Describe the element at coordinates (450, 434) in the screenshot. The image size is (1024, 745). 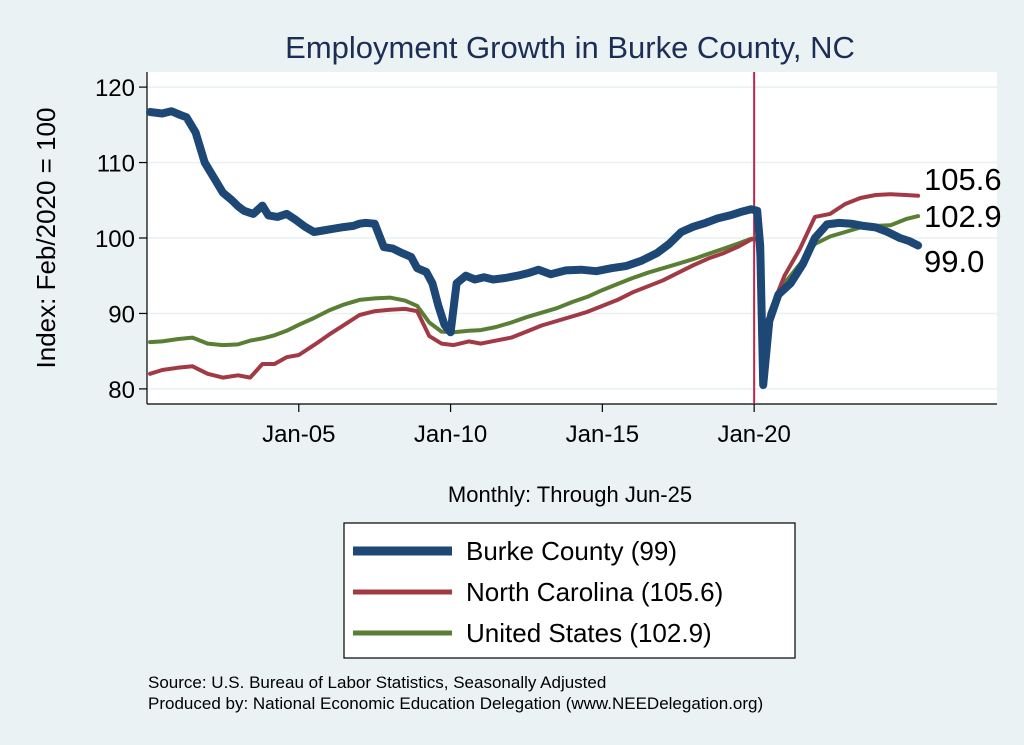
I see `x-tick-label-Jan-10: Jan-10` at that location.